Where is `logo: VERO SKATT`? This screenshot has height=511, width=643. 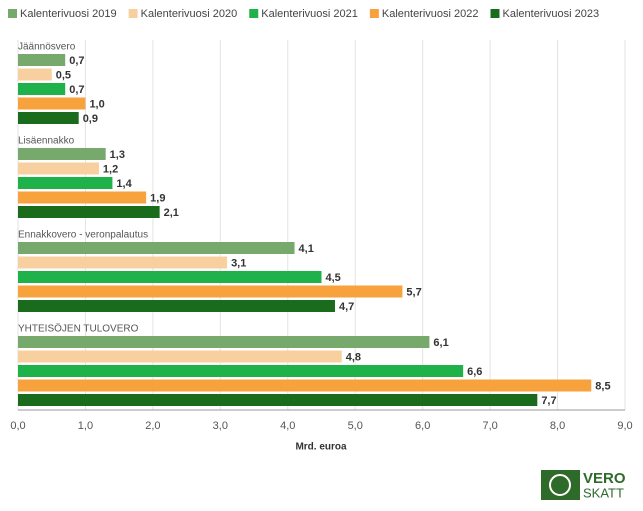 logo: VERO SKATT is located at coordinates (583, 485).